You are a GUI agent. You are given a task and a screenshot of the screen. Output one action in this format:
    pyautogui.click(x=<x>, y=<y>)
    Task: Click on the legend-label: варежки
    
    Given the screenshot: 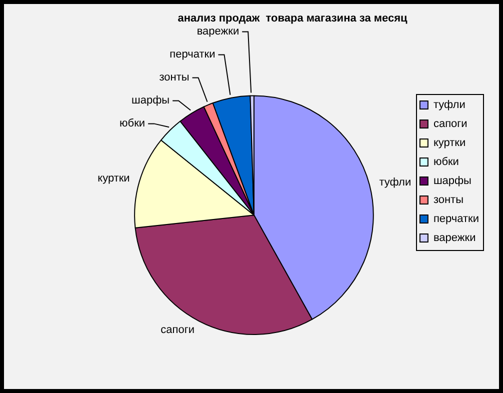 What is the action you would take?
    pyautogui.click(x=454, y=238)
    